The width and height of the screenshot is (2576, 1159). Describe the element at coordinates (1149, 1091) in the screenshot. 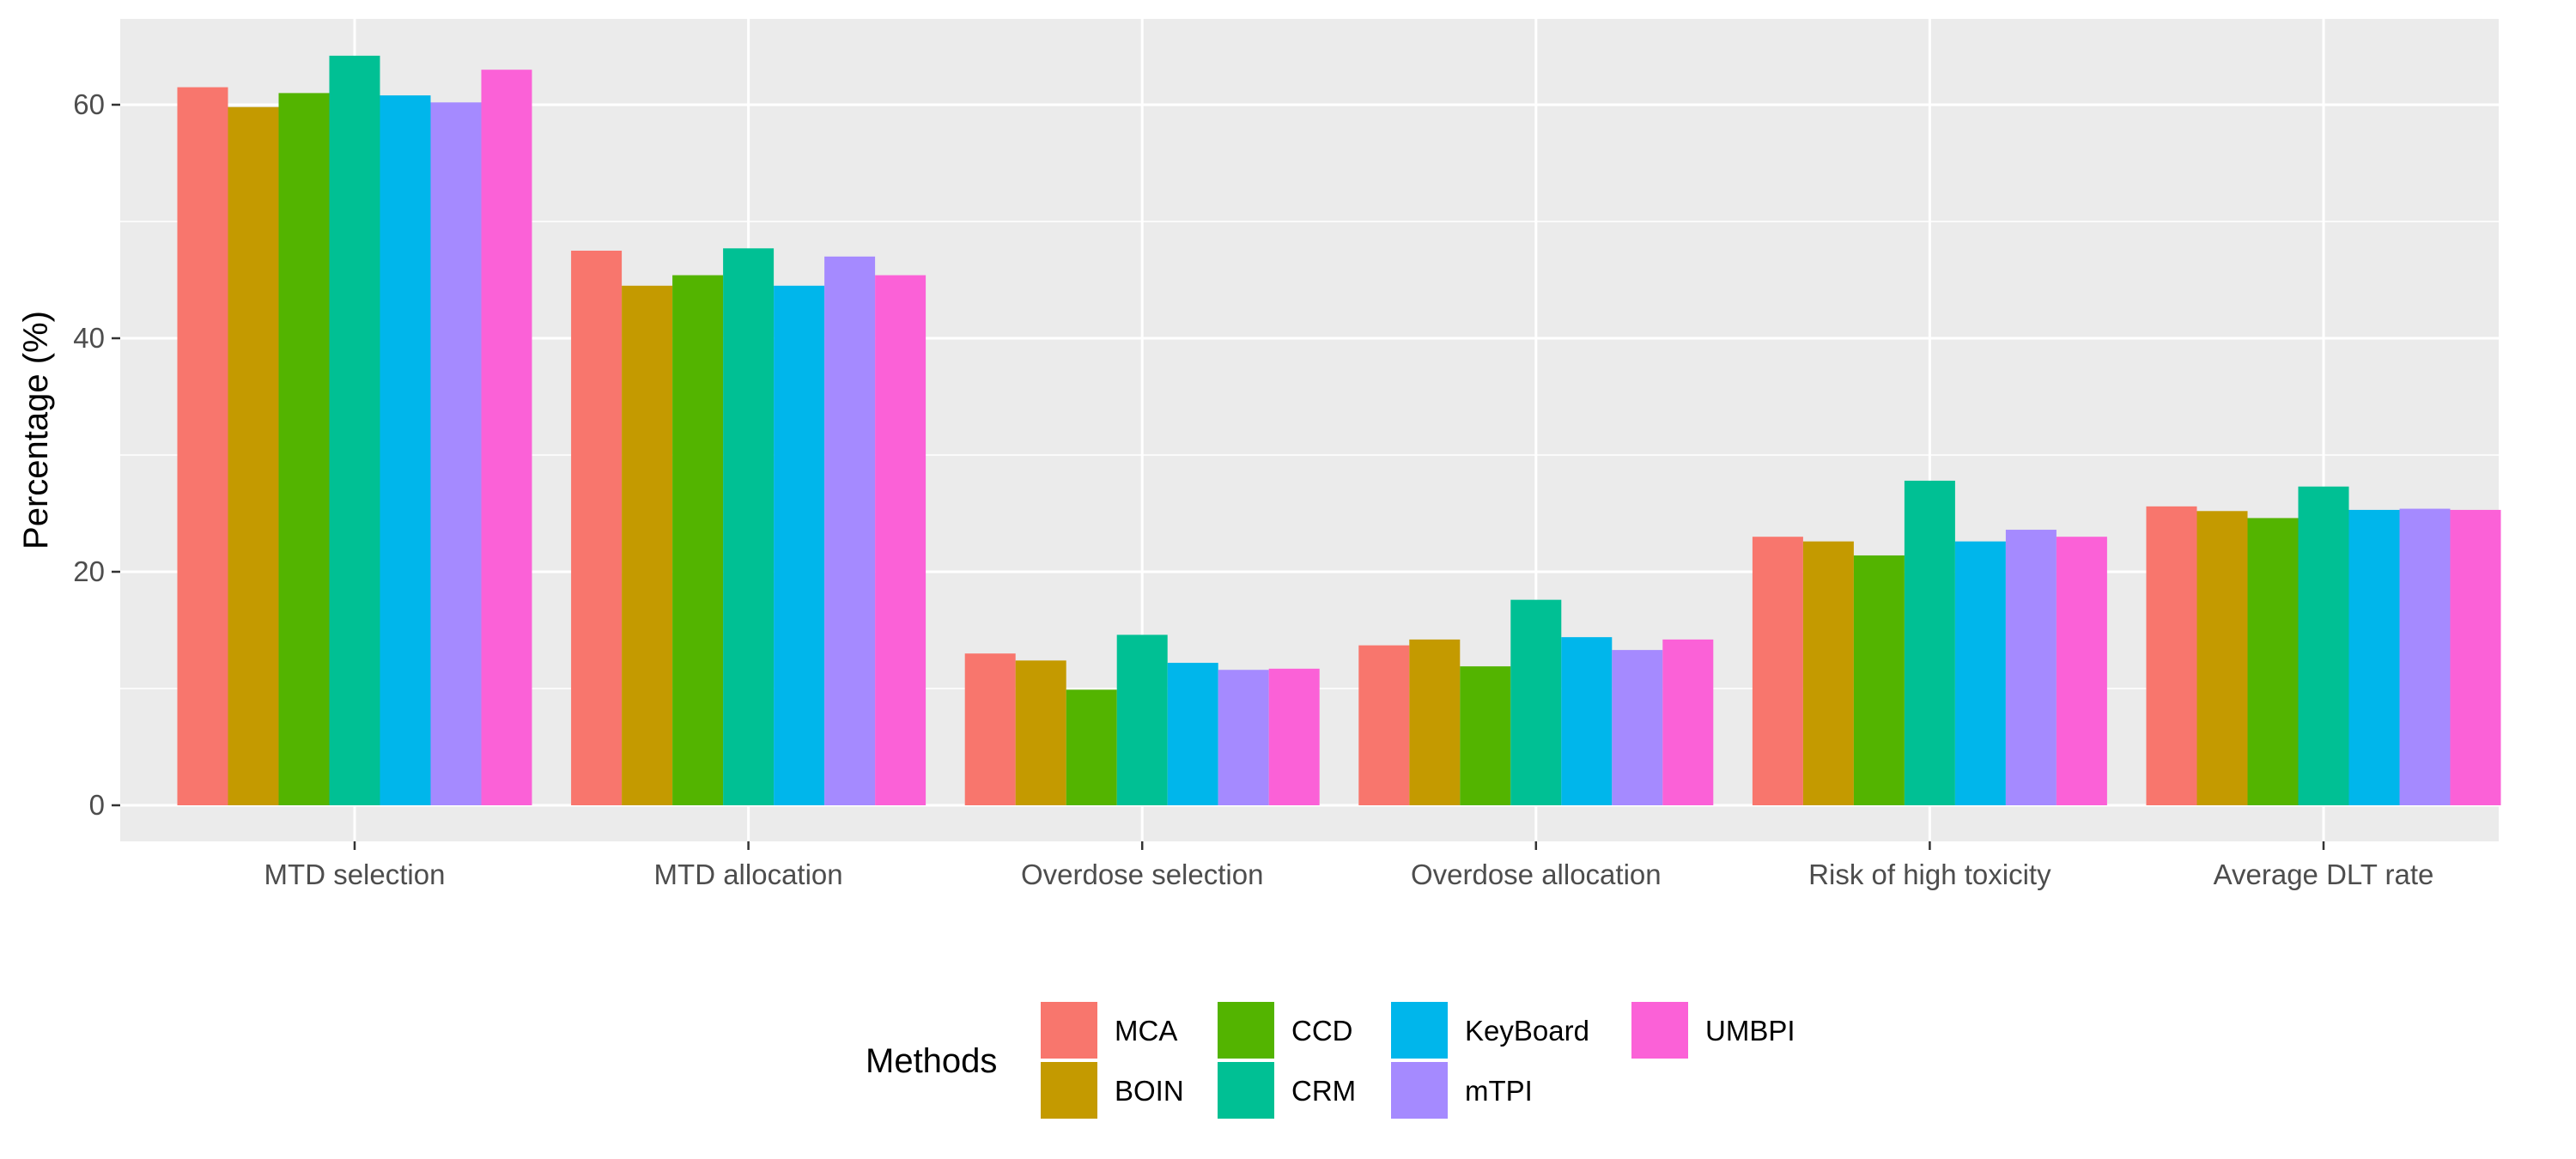

I see `legend-label-boin: BOIN` at that location.